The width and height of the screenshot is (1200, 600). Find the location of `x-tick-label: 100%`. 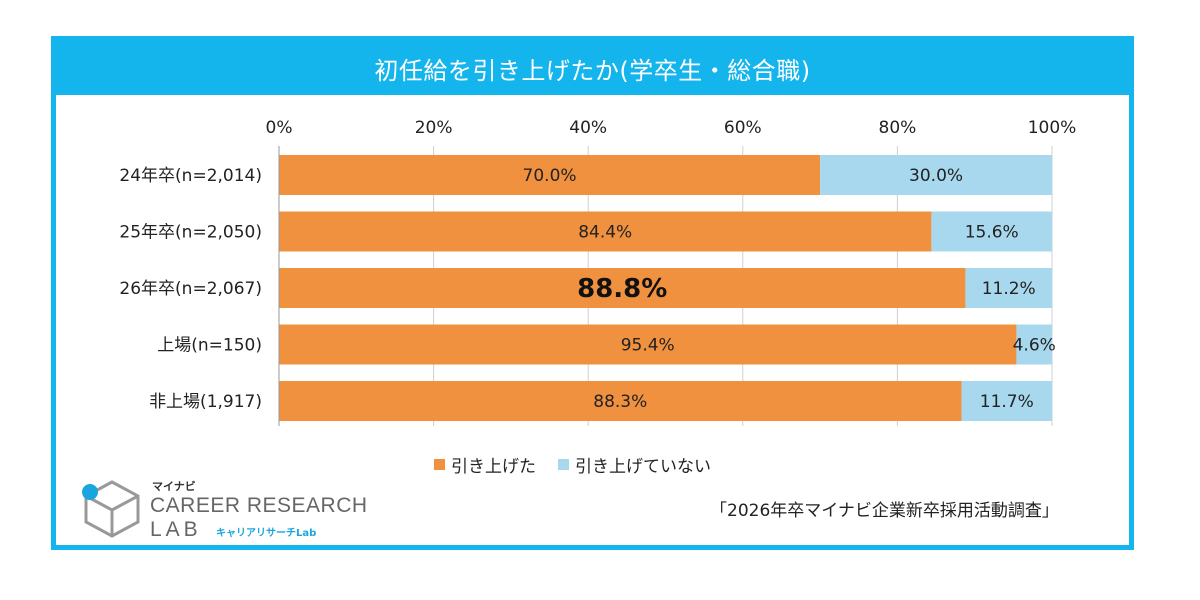

x-tick-label: 100% is located at coordinates (1052, 128).